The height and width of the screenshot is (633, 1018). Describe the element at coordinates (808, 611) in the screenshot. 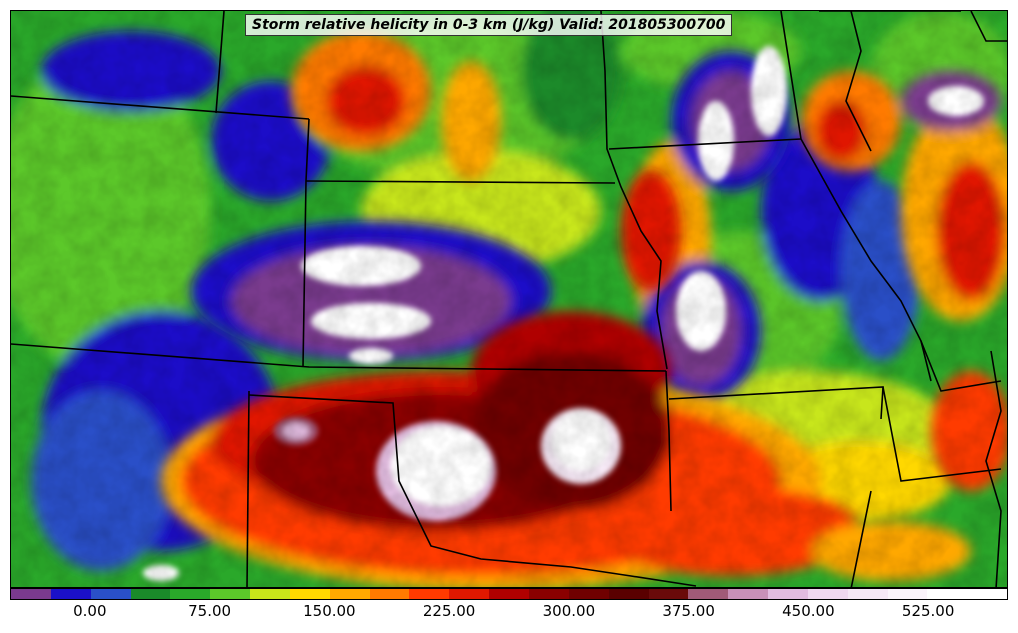

I see `colorbar-tick-label: 450.00` at that location.